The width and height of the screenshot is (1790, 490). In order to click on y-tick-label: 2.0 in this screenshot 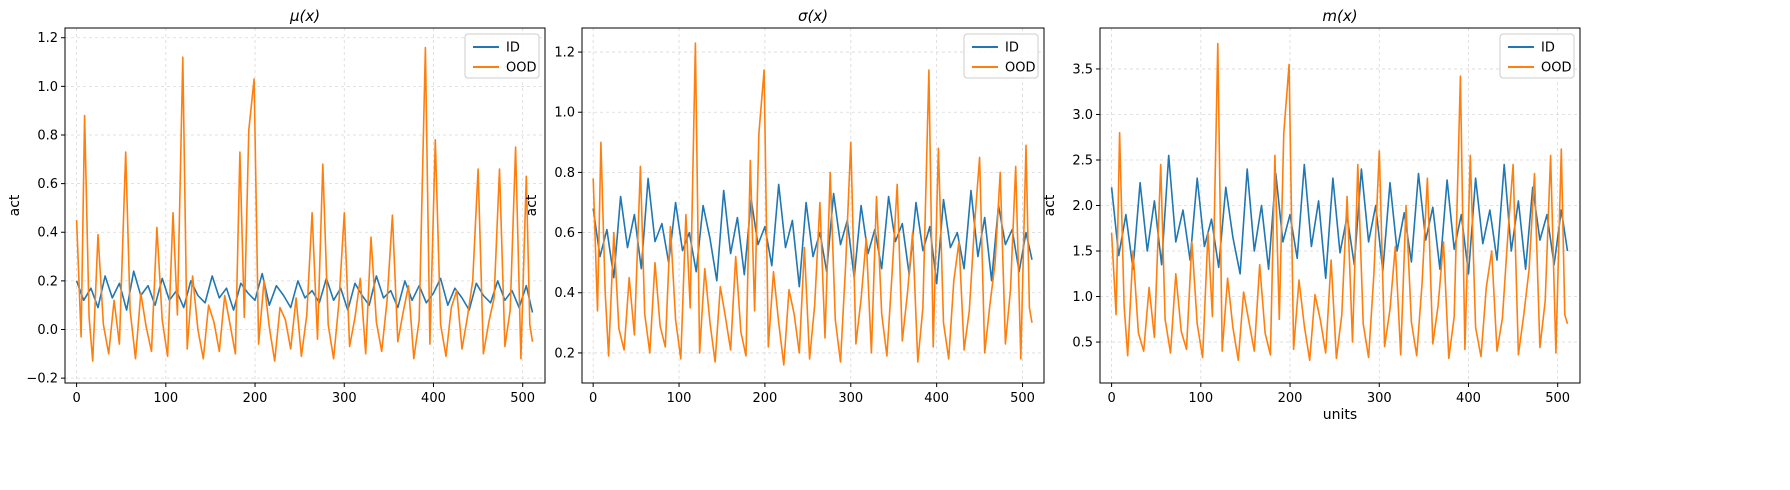, I will do `click(1082, 206)`.